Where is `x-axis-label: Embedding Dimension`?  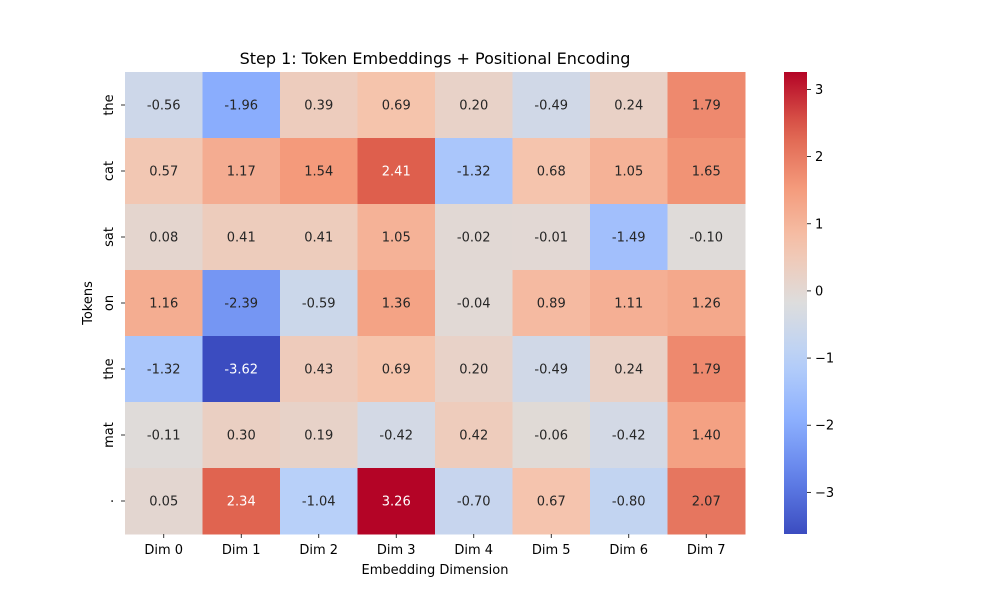
x-axis-label: Embedding Dimension is located at coordinates (435, 570).